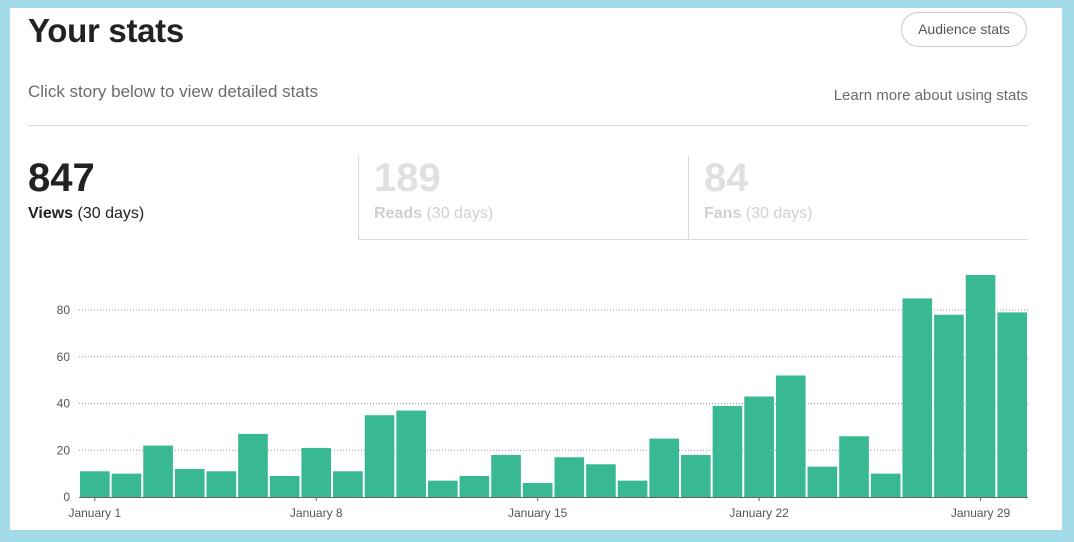 This screenshot has height=542, width=1074. I want to click on reads-label-row: Reads (30 days), so click(531, 214).